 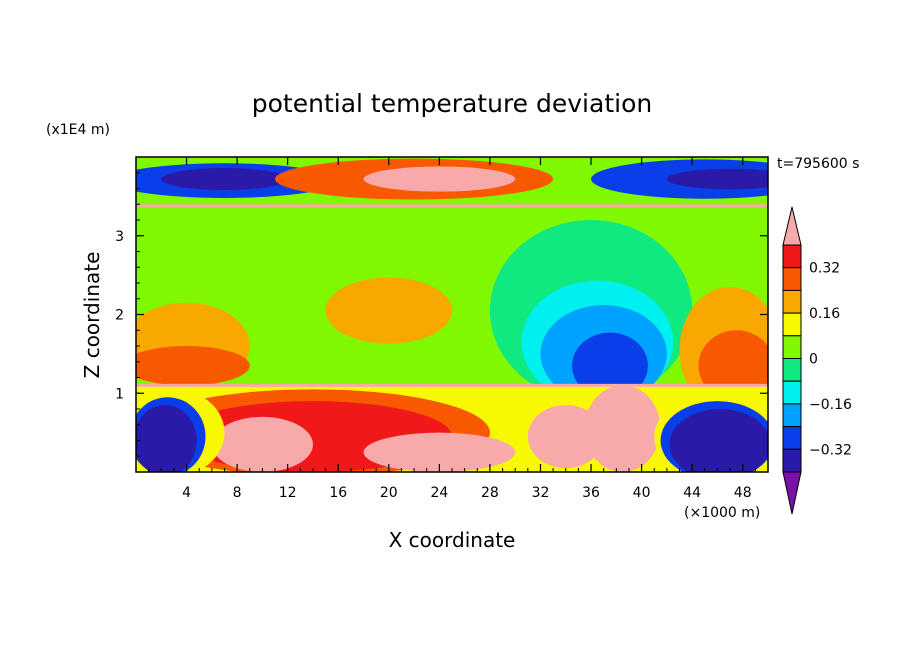 What do you see at coordinates (92, 315) in the screenshot?
I see `y-axis-label: Z coordinate` at bounding box center [92, 315].